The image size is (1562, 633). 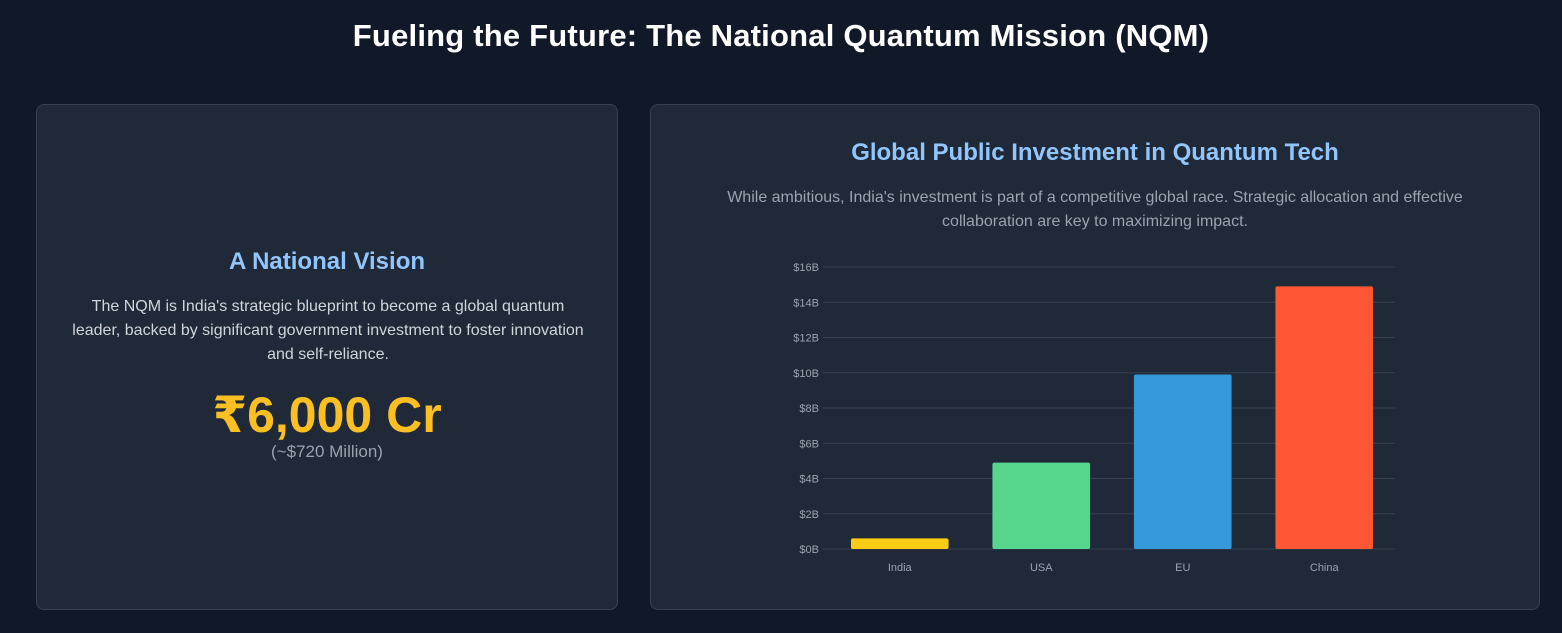 What do you see at coordinates (809, 409) in the screenshot?
I see `y-tick-label: $8B` at bounding box center [809, 409].